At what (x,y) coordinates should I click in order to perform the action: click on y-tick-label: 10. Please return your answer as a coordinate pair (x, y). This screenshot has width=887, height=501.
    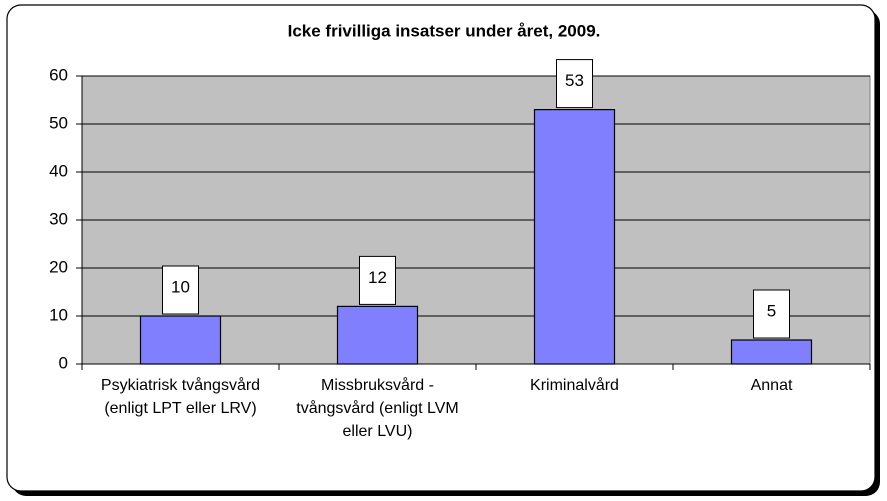
    Looking at the image, I should click on (58, 314).